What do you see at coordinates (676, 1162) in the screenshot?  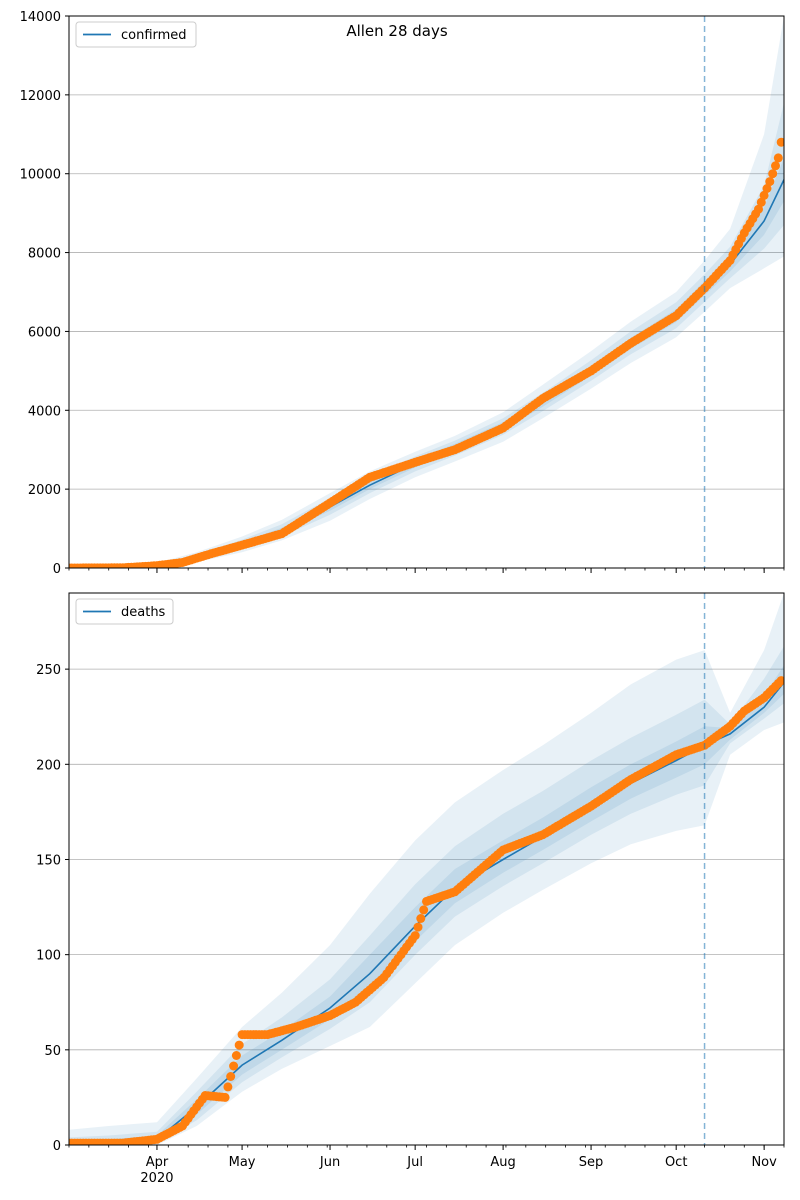 I see `x-tick-label: Oct` at bounding box center [676, 1162].